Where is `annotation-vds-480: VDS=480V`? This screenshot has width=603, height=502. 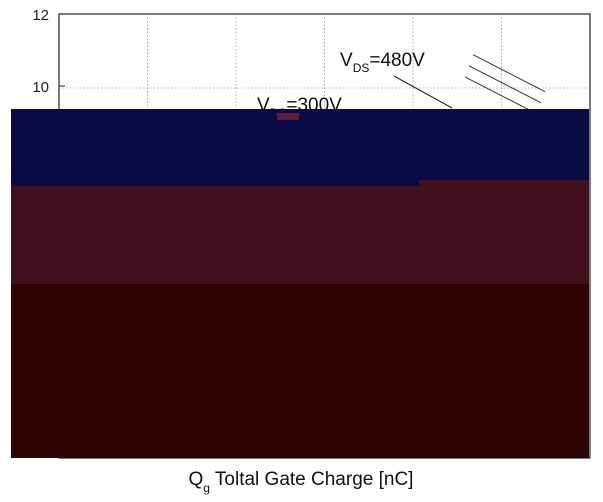
annotation-vds-480: VDS=480V is located at coordinates (396, 79).